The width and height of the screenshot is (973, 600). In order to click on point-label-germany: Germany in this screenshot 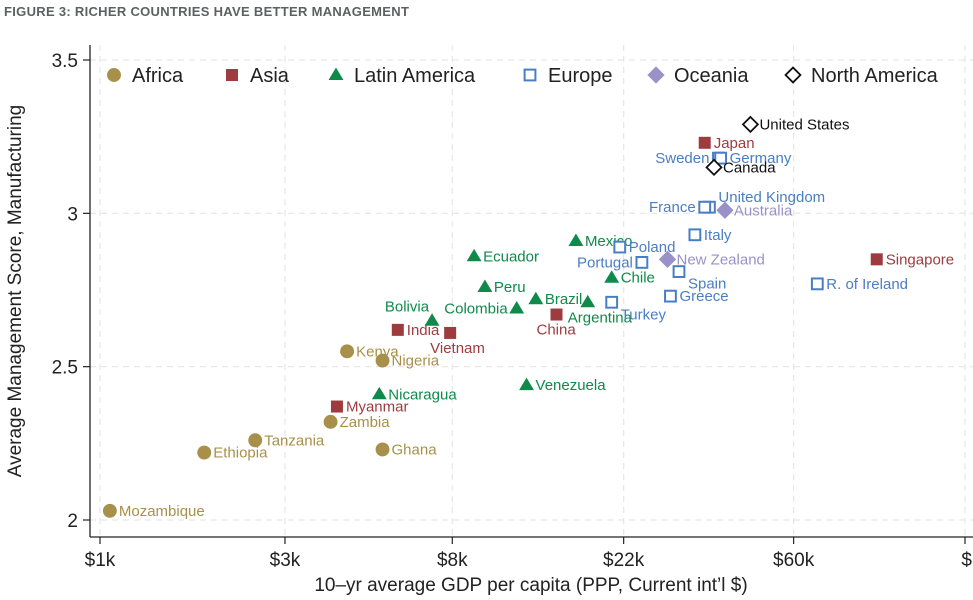, I will do `click(761, 158)`.